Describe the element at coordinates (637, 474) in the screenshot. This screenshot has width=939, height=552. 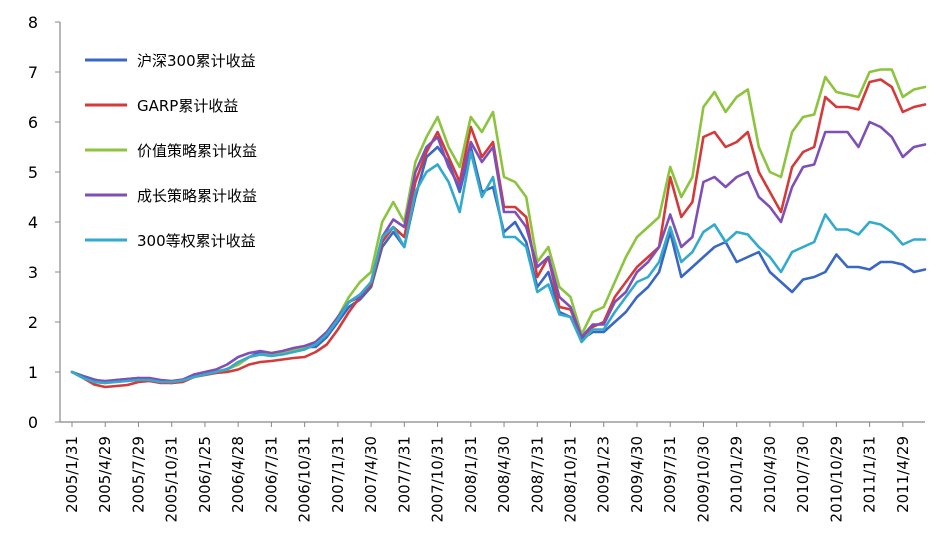
I see `x-tick-label: 2009/4/30` at that location.